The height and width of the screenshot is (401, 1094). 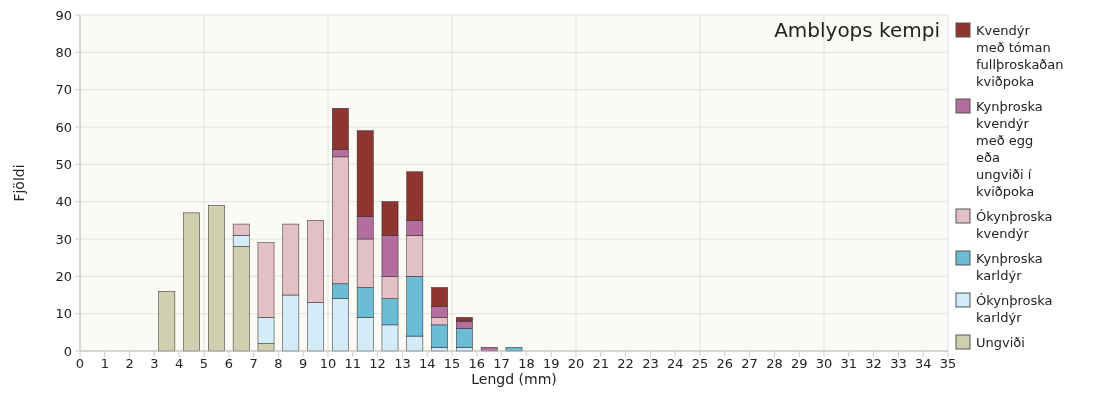 I want to click on legend-label: Ungviði, so click(x=1000, y=342).